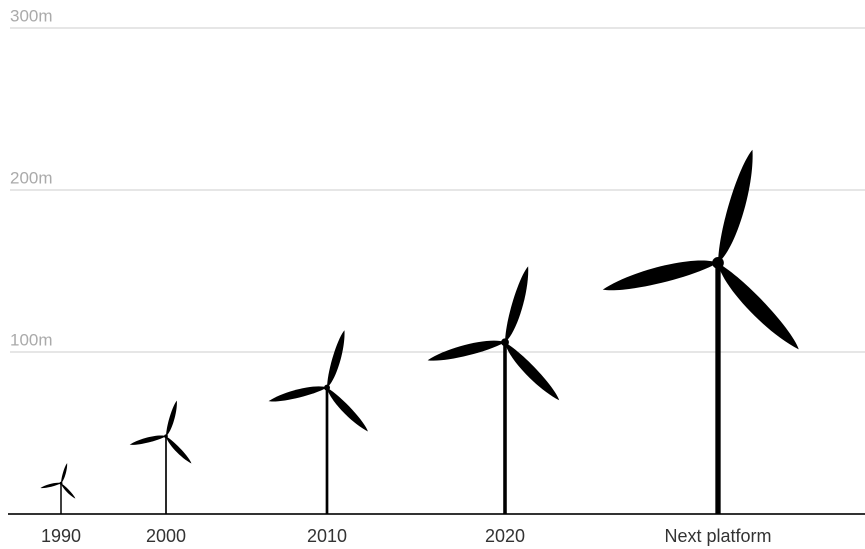 Image resolution: width=865 pixels, height=549 pixels. What do you see at coordinates (31, 15) in the screenshot?
I see `y-tick-label: 300m` at bounding box center [31, 15].